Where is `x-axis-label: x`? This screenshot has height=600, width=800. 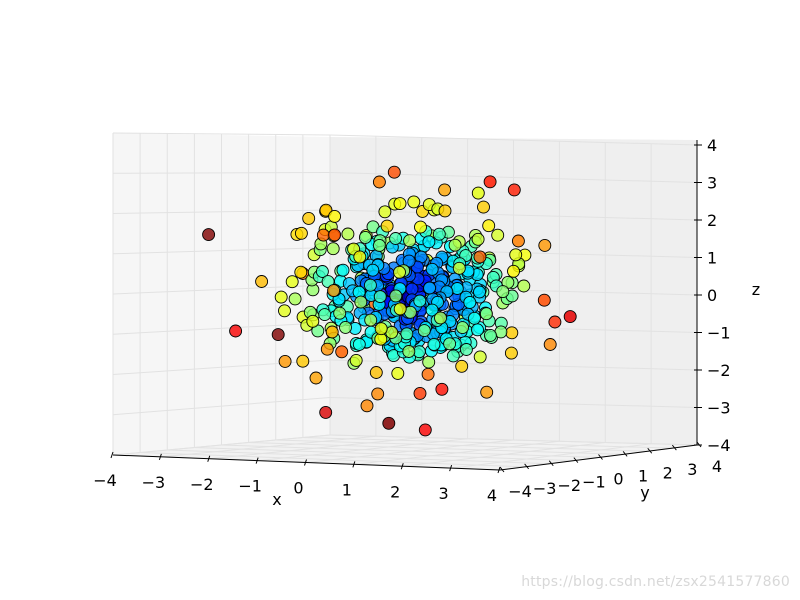 x-axis-label: x is located at coordinates (276, 499).